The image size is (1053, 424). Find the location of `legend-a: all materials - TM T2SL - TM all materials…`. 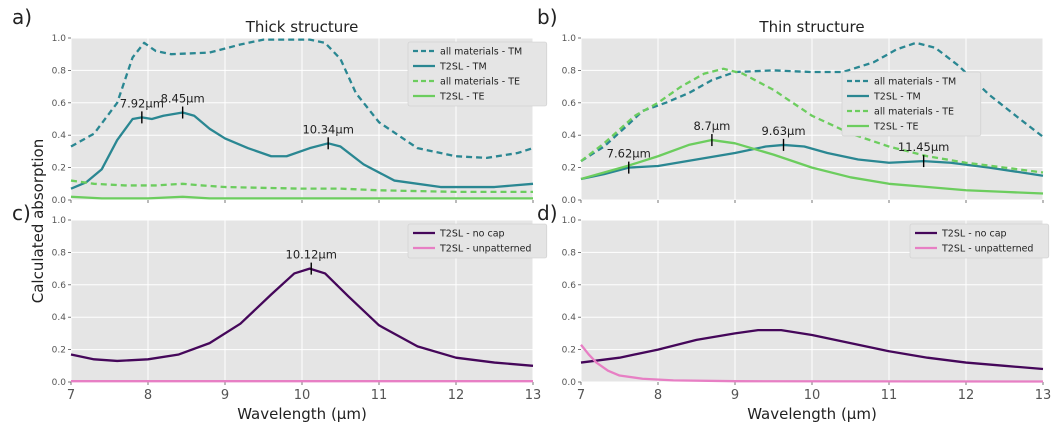

legend-a: all materials - TM T2SL - TM all materials… is located at coordinates (477, 74).